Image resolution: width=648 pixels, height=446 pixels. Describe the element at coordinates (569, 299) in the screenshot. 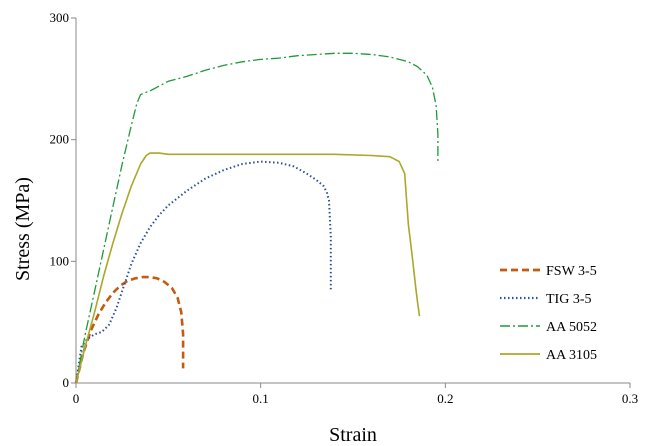

I see `legend-label: TIG 3-5` at that location.